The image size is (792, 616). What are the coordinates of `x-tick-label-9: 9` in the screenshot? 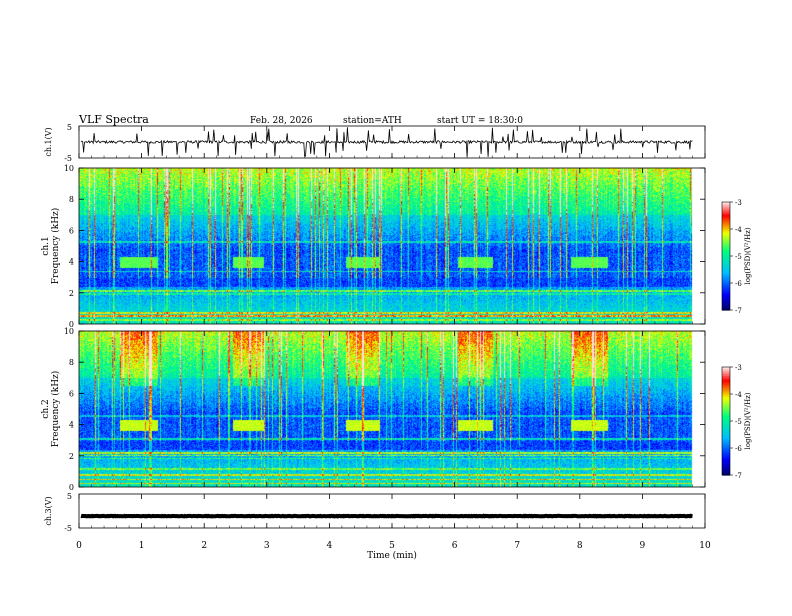 It's located at (643, 546).